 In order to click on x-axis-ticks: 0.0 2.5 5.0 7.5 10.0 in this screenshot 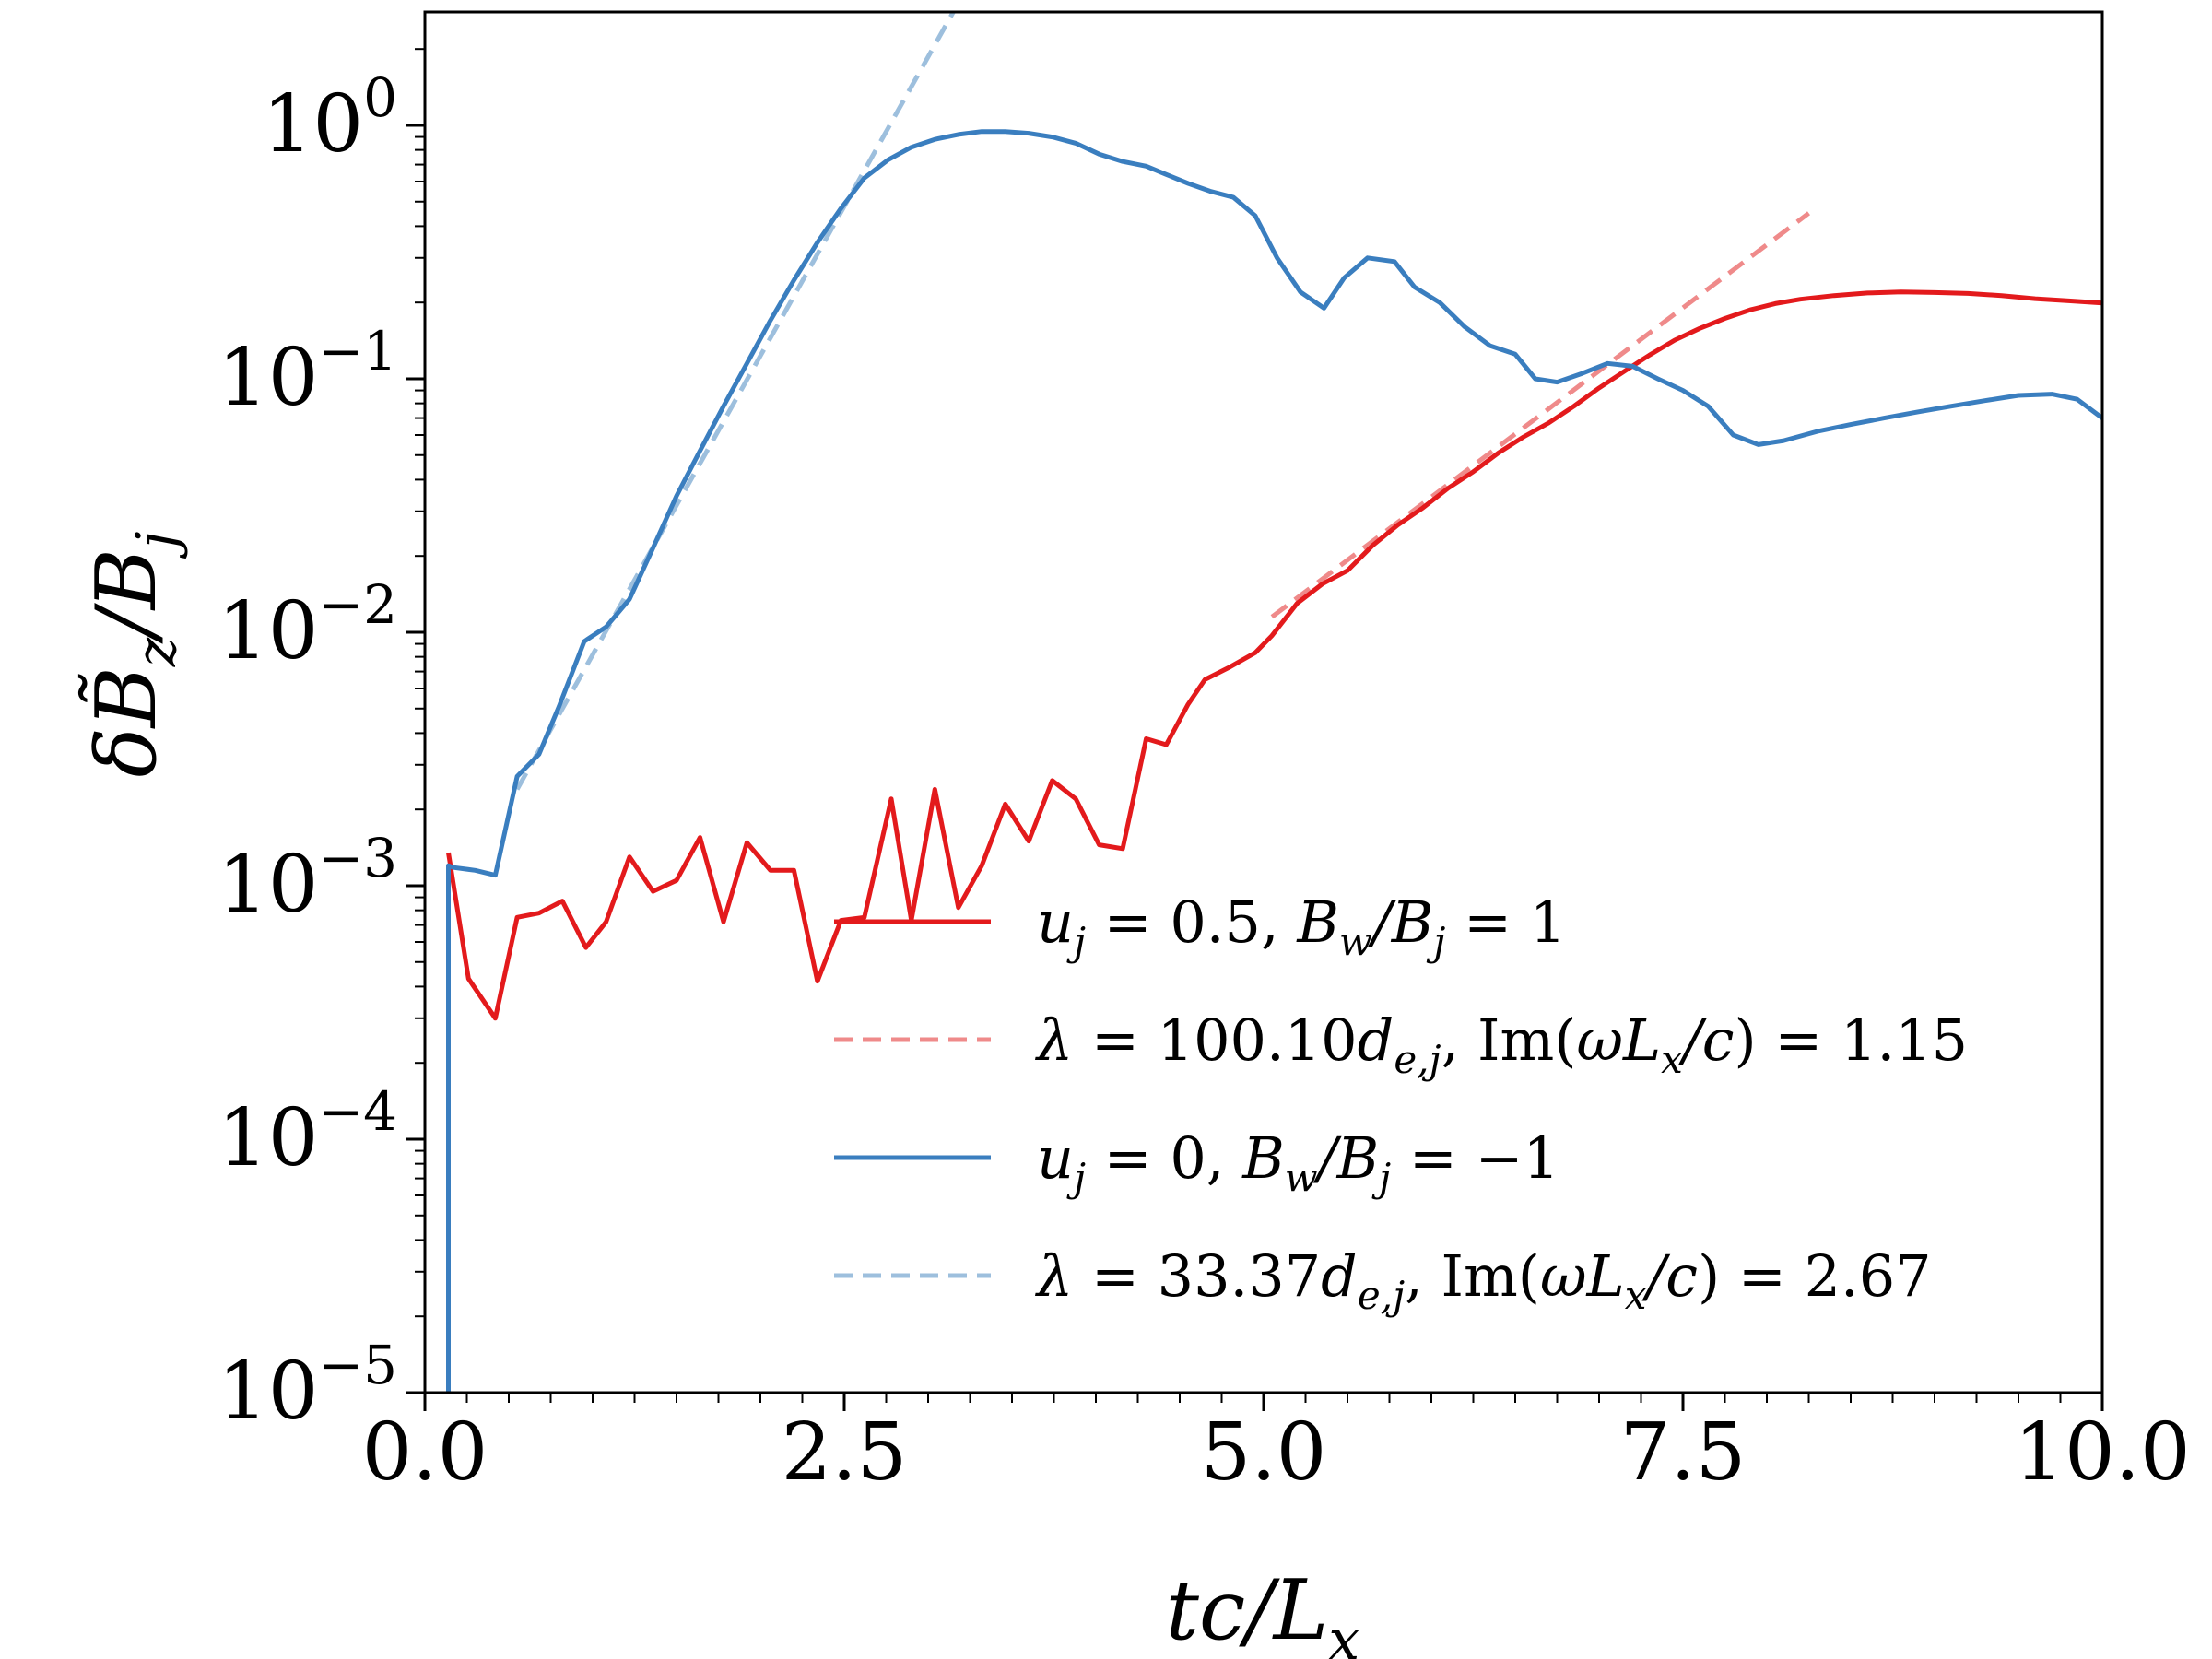, I will do `click(1276, 1446)`.